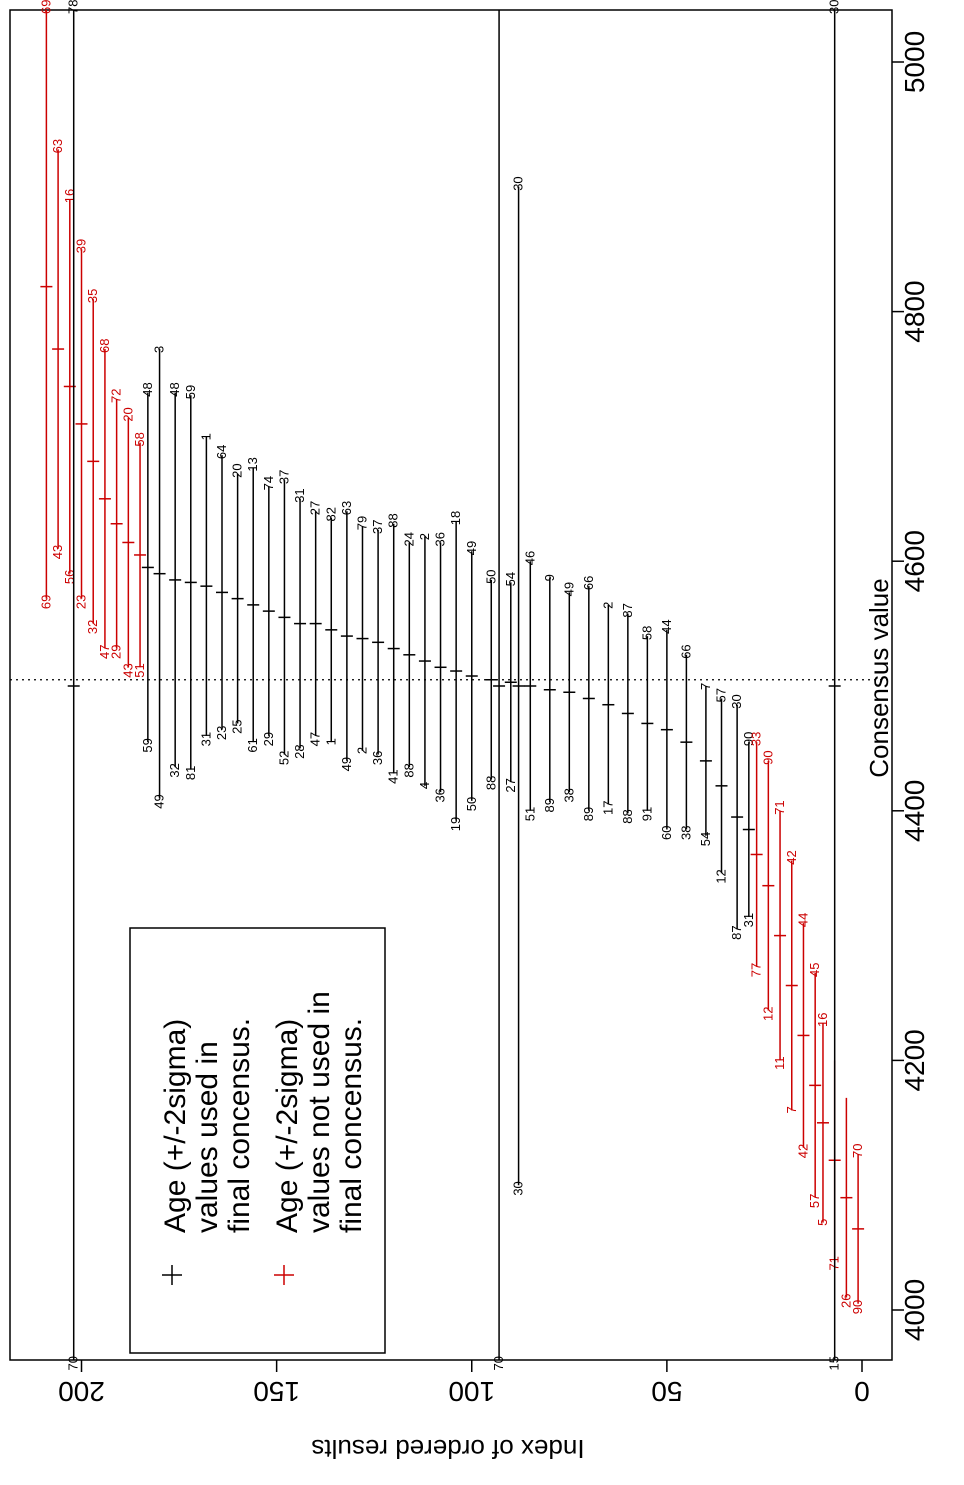 Image resolution: width=964 pixels, height=1485 pixels. Describe the element at coordinates (408, 539) in the screenshot. I see `bar-label-high: 24` at that location.